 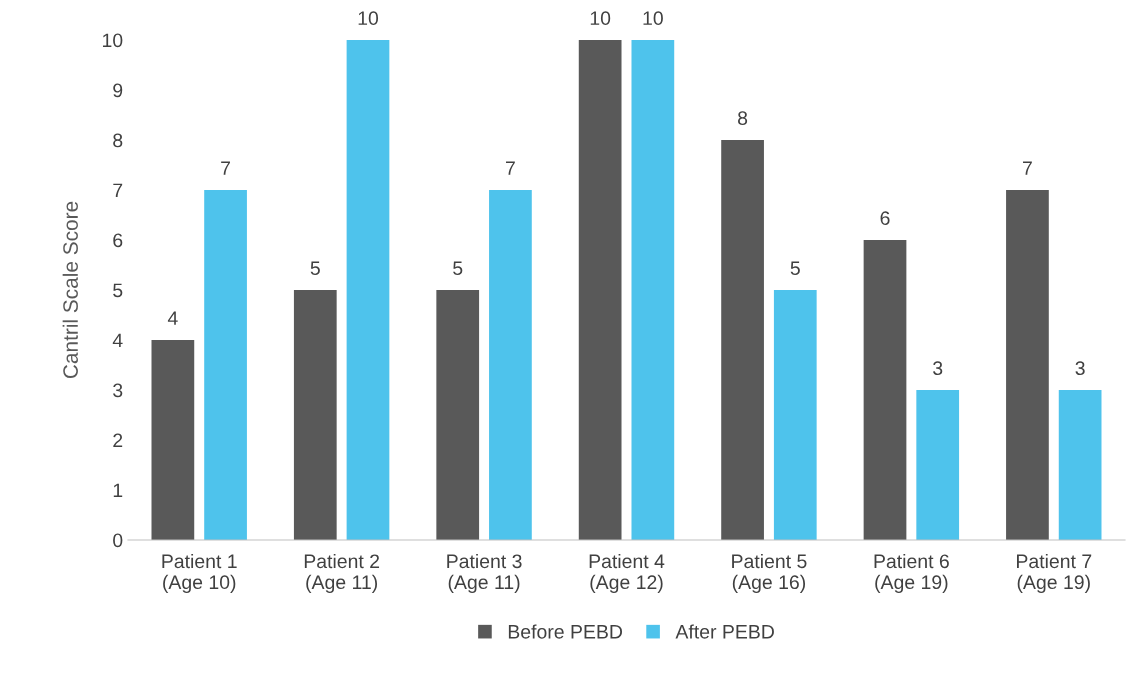 What do you see at coordinates (70, 290) in the screenshot?
I see `y-axis-title: Cantril Scale Score` at bounding box center [70, 290].